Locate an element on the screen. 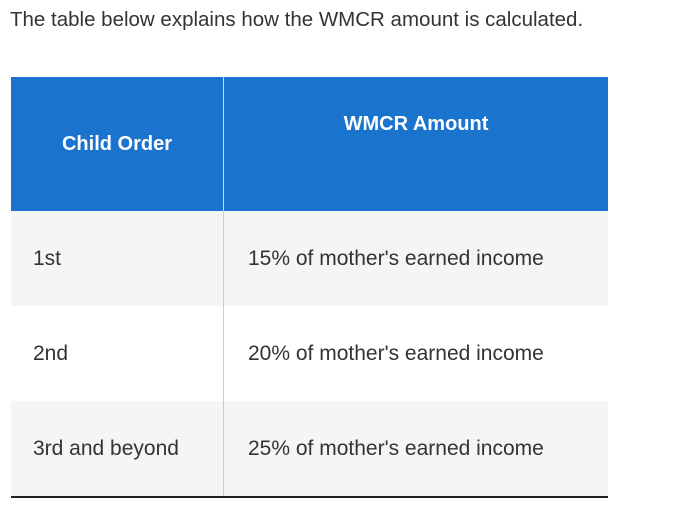 This screenshot has width=691, height=508. cell-wmcr-amount: 25% of mother's earned income is located at coordinates (415, 449).